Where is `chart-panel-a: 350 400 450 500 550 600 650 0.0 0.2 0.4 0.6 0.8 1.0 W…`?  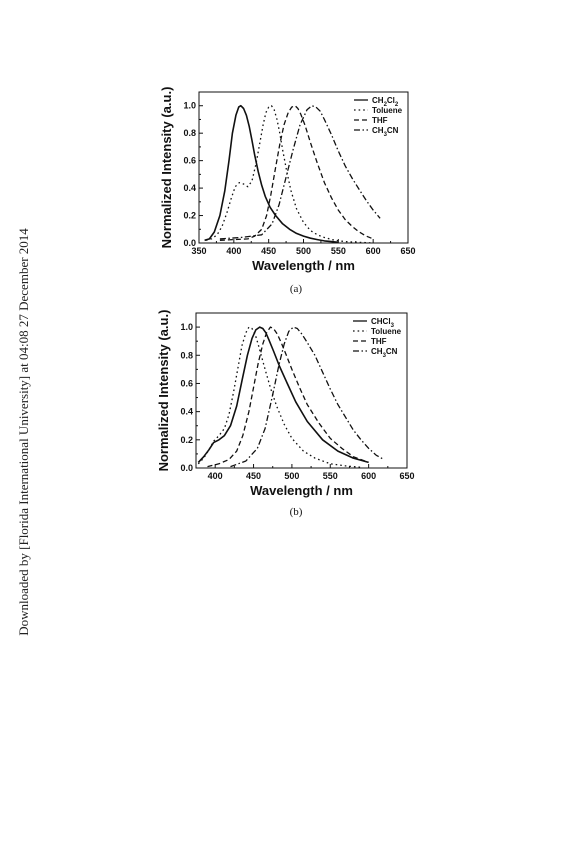
chart-panel-a: 350 400 450 500 550 600 650 0.0 0.2 0.4 0.6 0.8 1.0 W… is located at coordinates (287, 191).